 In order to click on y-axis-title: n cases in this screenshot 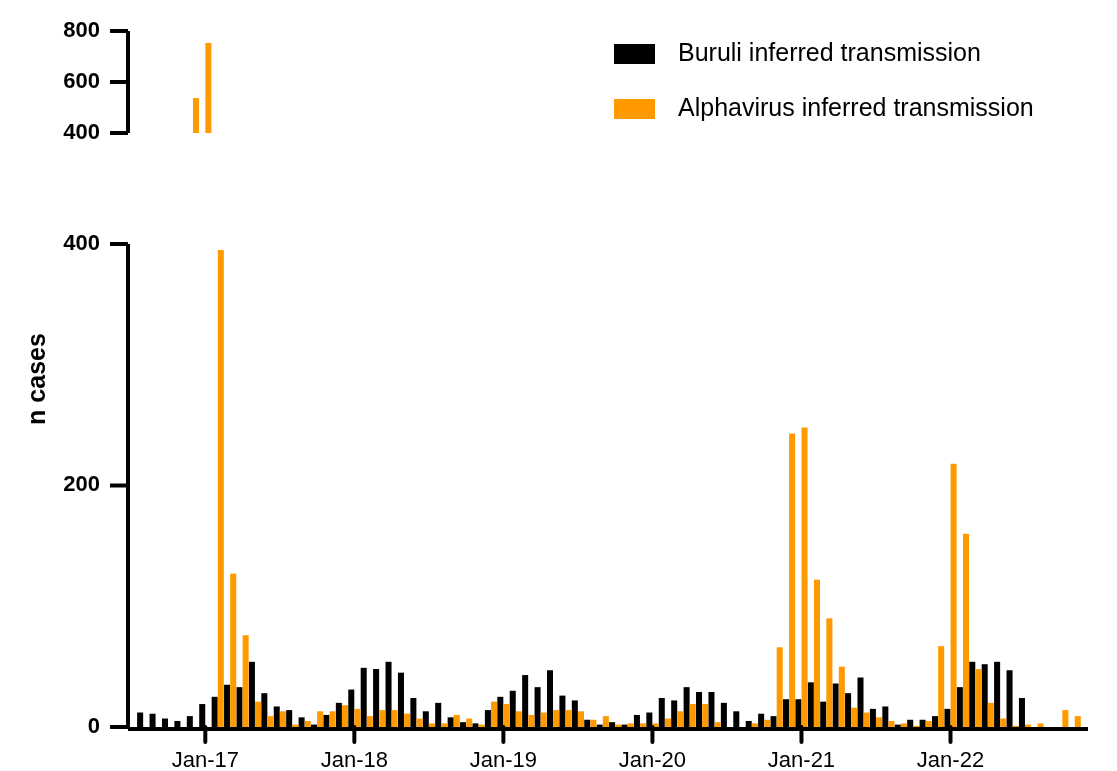, I will do `click(36, 379)`.